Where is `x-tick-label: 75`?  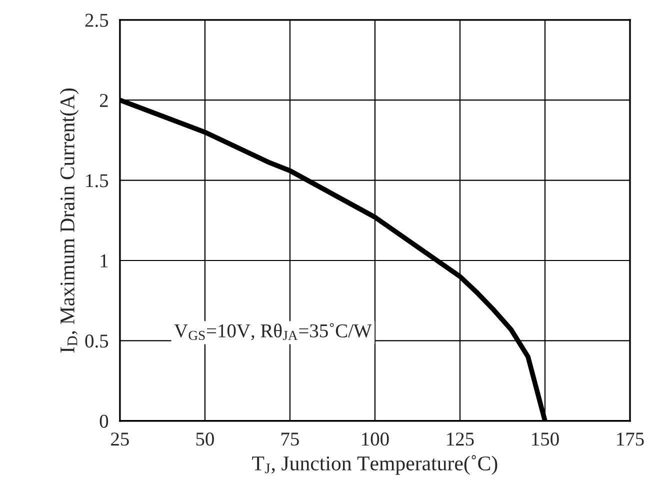
x-tick-label: 75 is located at coordinates (290, 439).